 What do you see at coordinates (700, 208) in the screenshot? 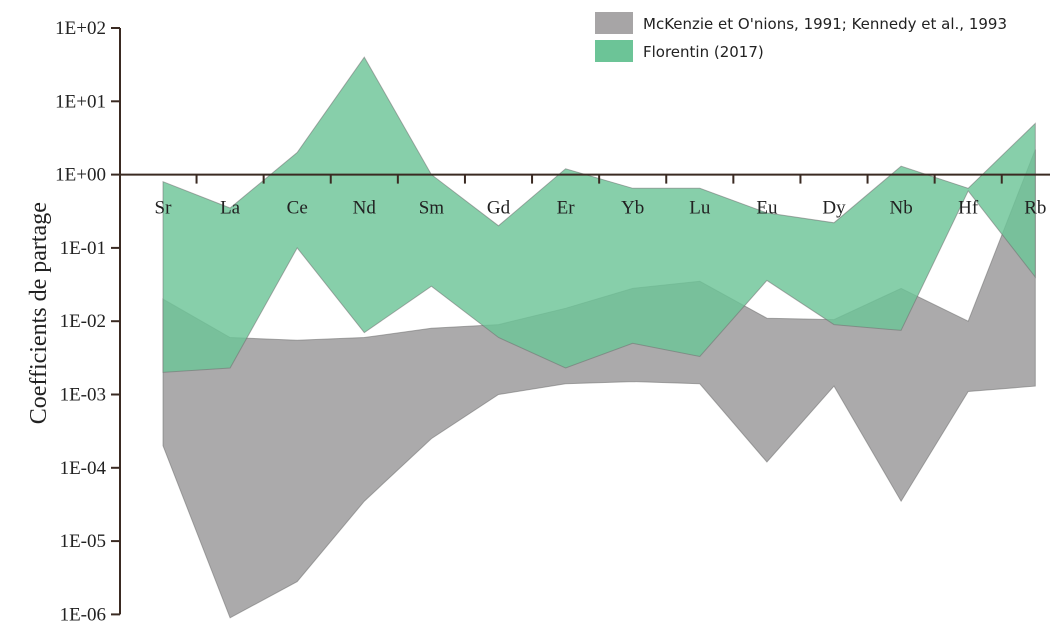
I see `x-tick-label: Lu` at bounding box center [700, 208].